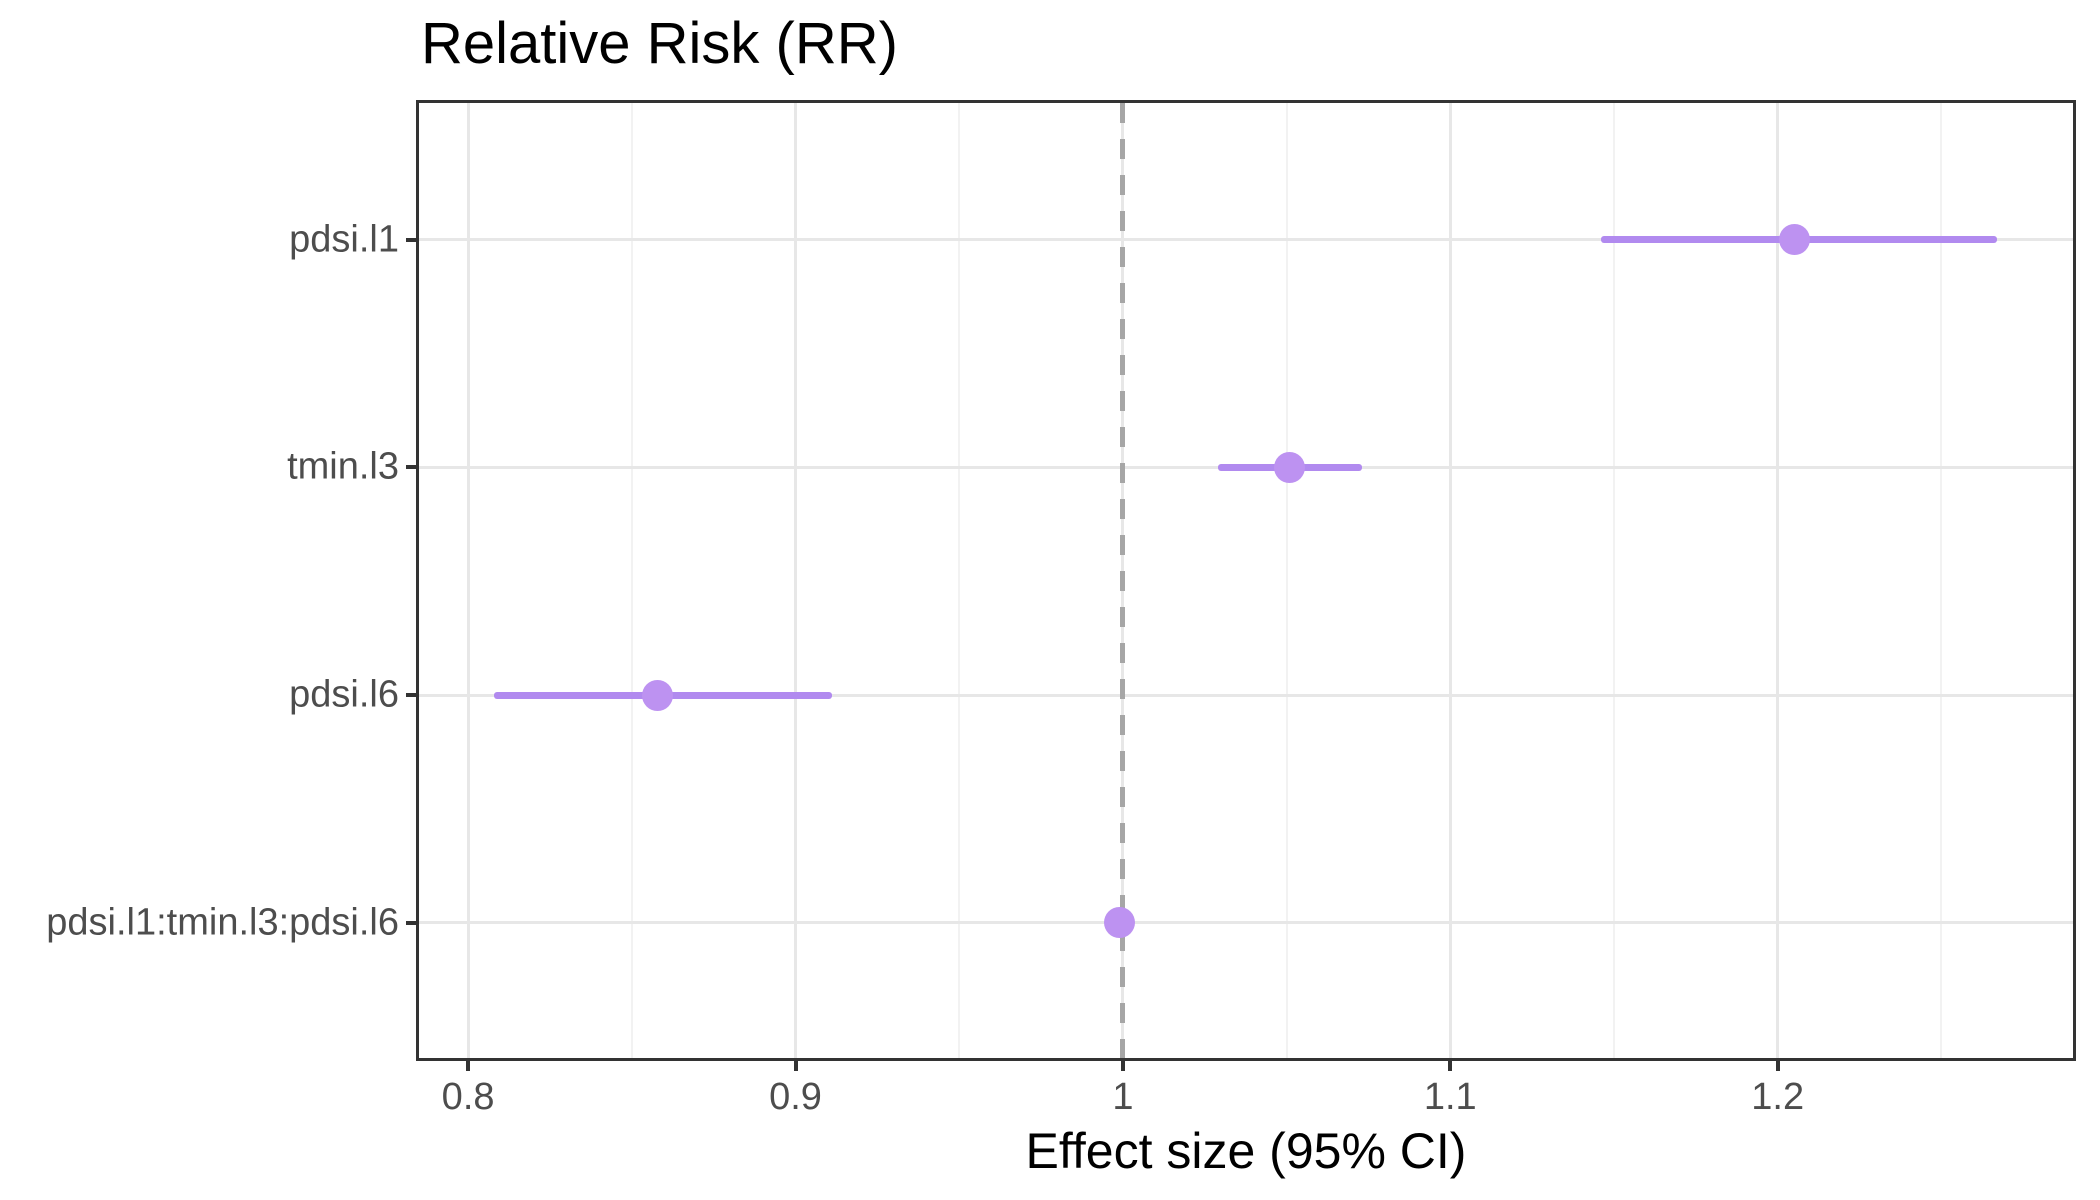 The image size is (2100, 1200). Describe the element at coordinates (795, 1097) in the screenshot. I see `x-tick-label: 0.9` at that location.